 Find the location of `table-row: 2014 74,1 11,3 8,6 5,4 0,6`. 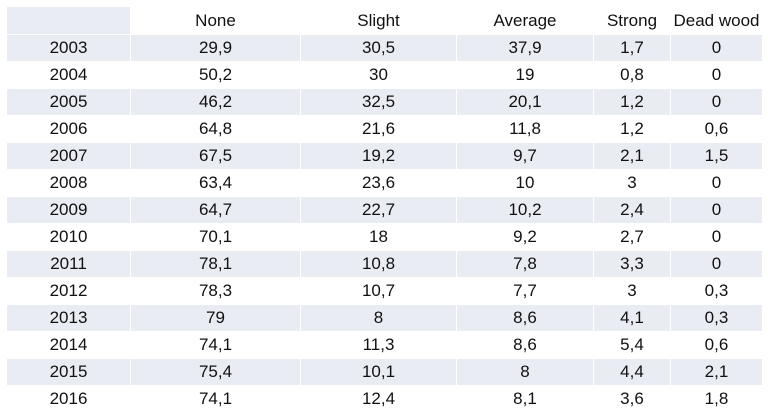

table-row: 2014 74,1 11,3 8,6 5,4 0,6 is located at coordinates (384, 345).